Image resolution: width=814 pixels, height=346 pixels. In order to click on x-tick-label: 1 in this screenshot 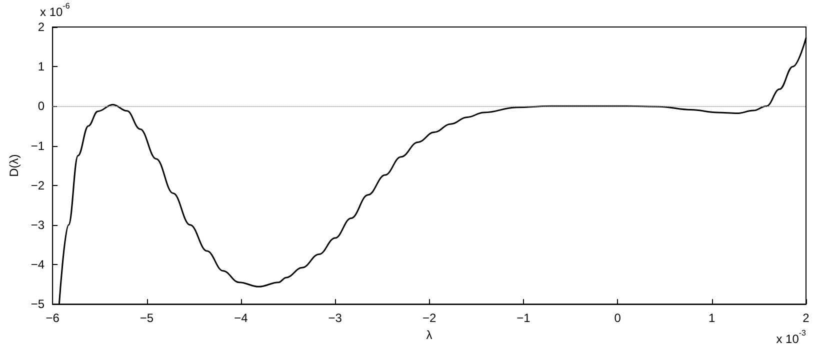, I will do `click(712, 318)`.